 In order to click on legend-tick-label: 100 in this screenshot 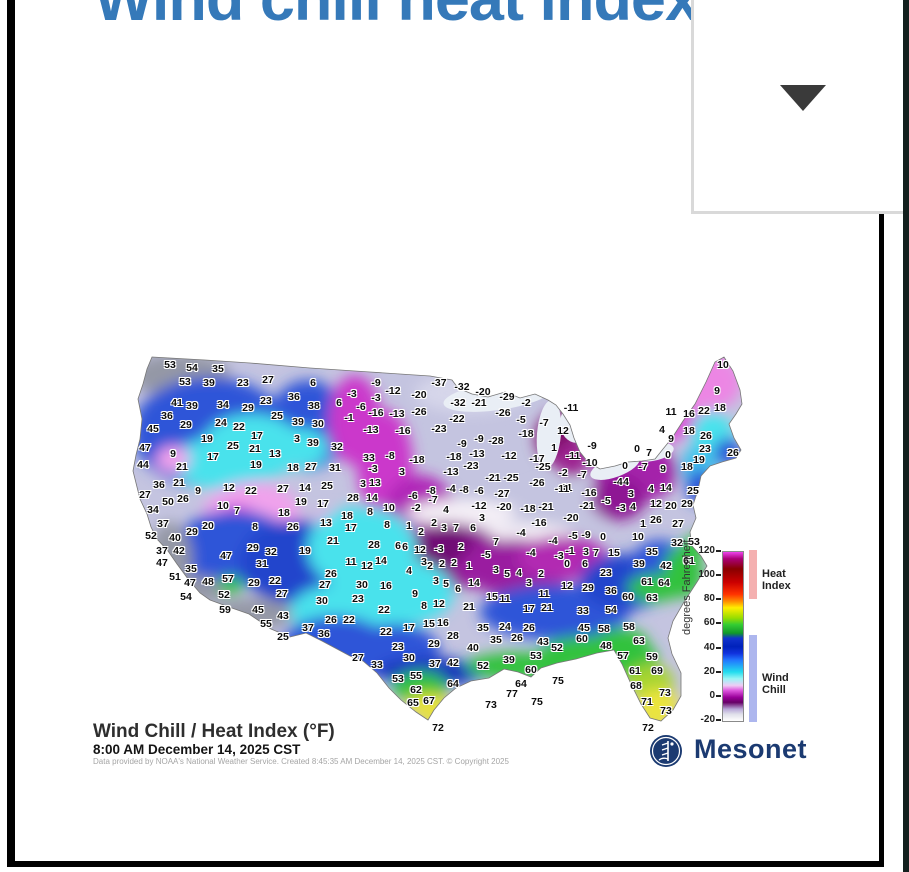, I will do `click(706, 575)`.